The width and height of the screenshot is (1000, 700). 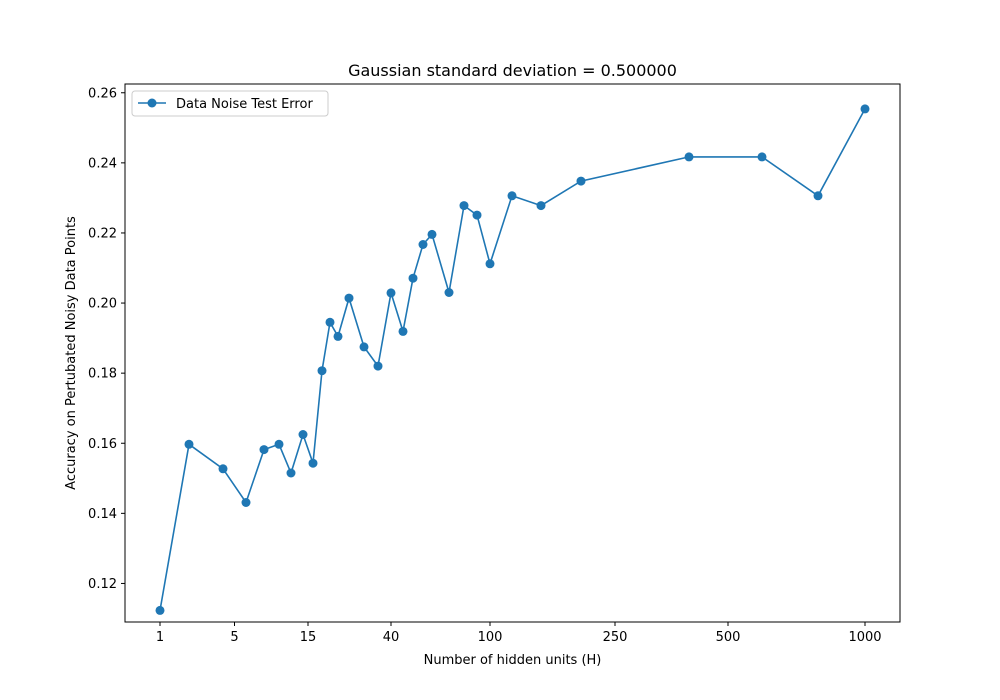 What do you see at coordinates (102, 163) in the screenshot?
I see `y-tick-label: 0.24` at bounding box center [102, 163].